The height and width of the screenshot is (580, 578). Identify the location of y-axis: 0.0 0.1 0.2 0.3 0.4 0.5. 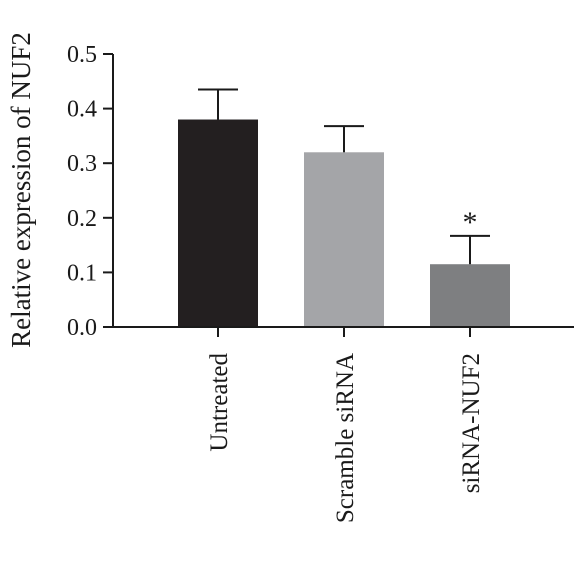
(90, 191).